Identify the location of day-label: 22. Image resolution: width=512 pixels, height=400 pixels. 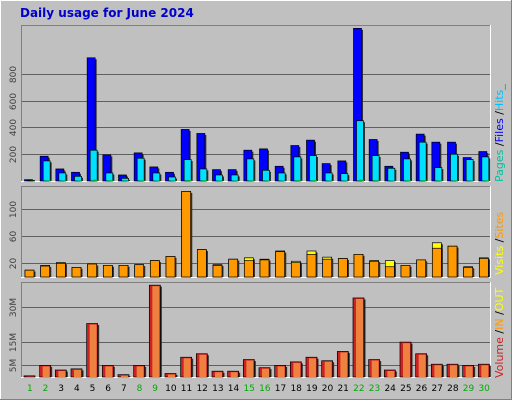
(358, 389).